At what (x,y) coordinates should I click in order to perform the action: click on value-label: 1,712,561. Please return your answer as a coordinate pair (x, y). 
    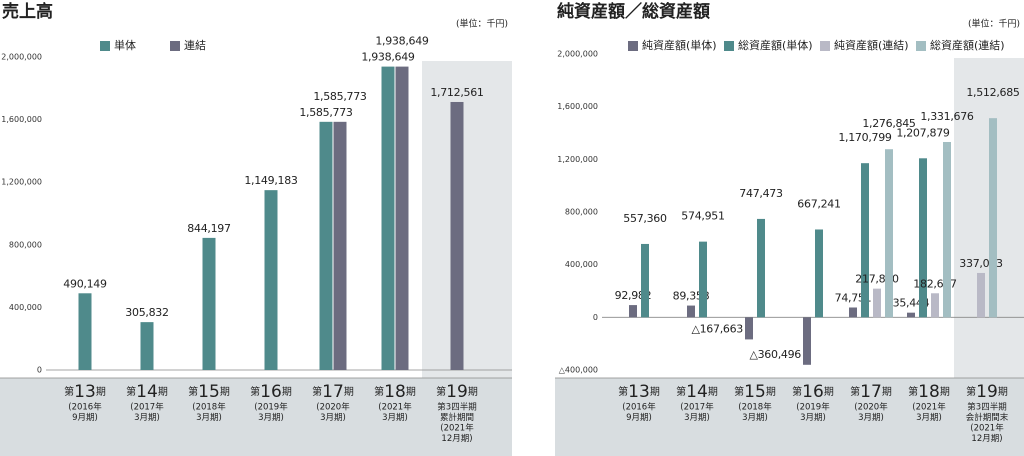
    Looking at the image, I should click on (456, 92).